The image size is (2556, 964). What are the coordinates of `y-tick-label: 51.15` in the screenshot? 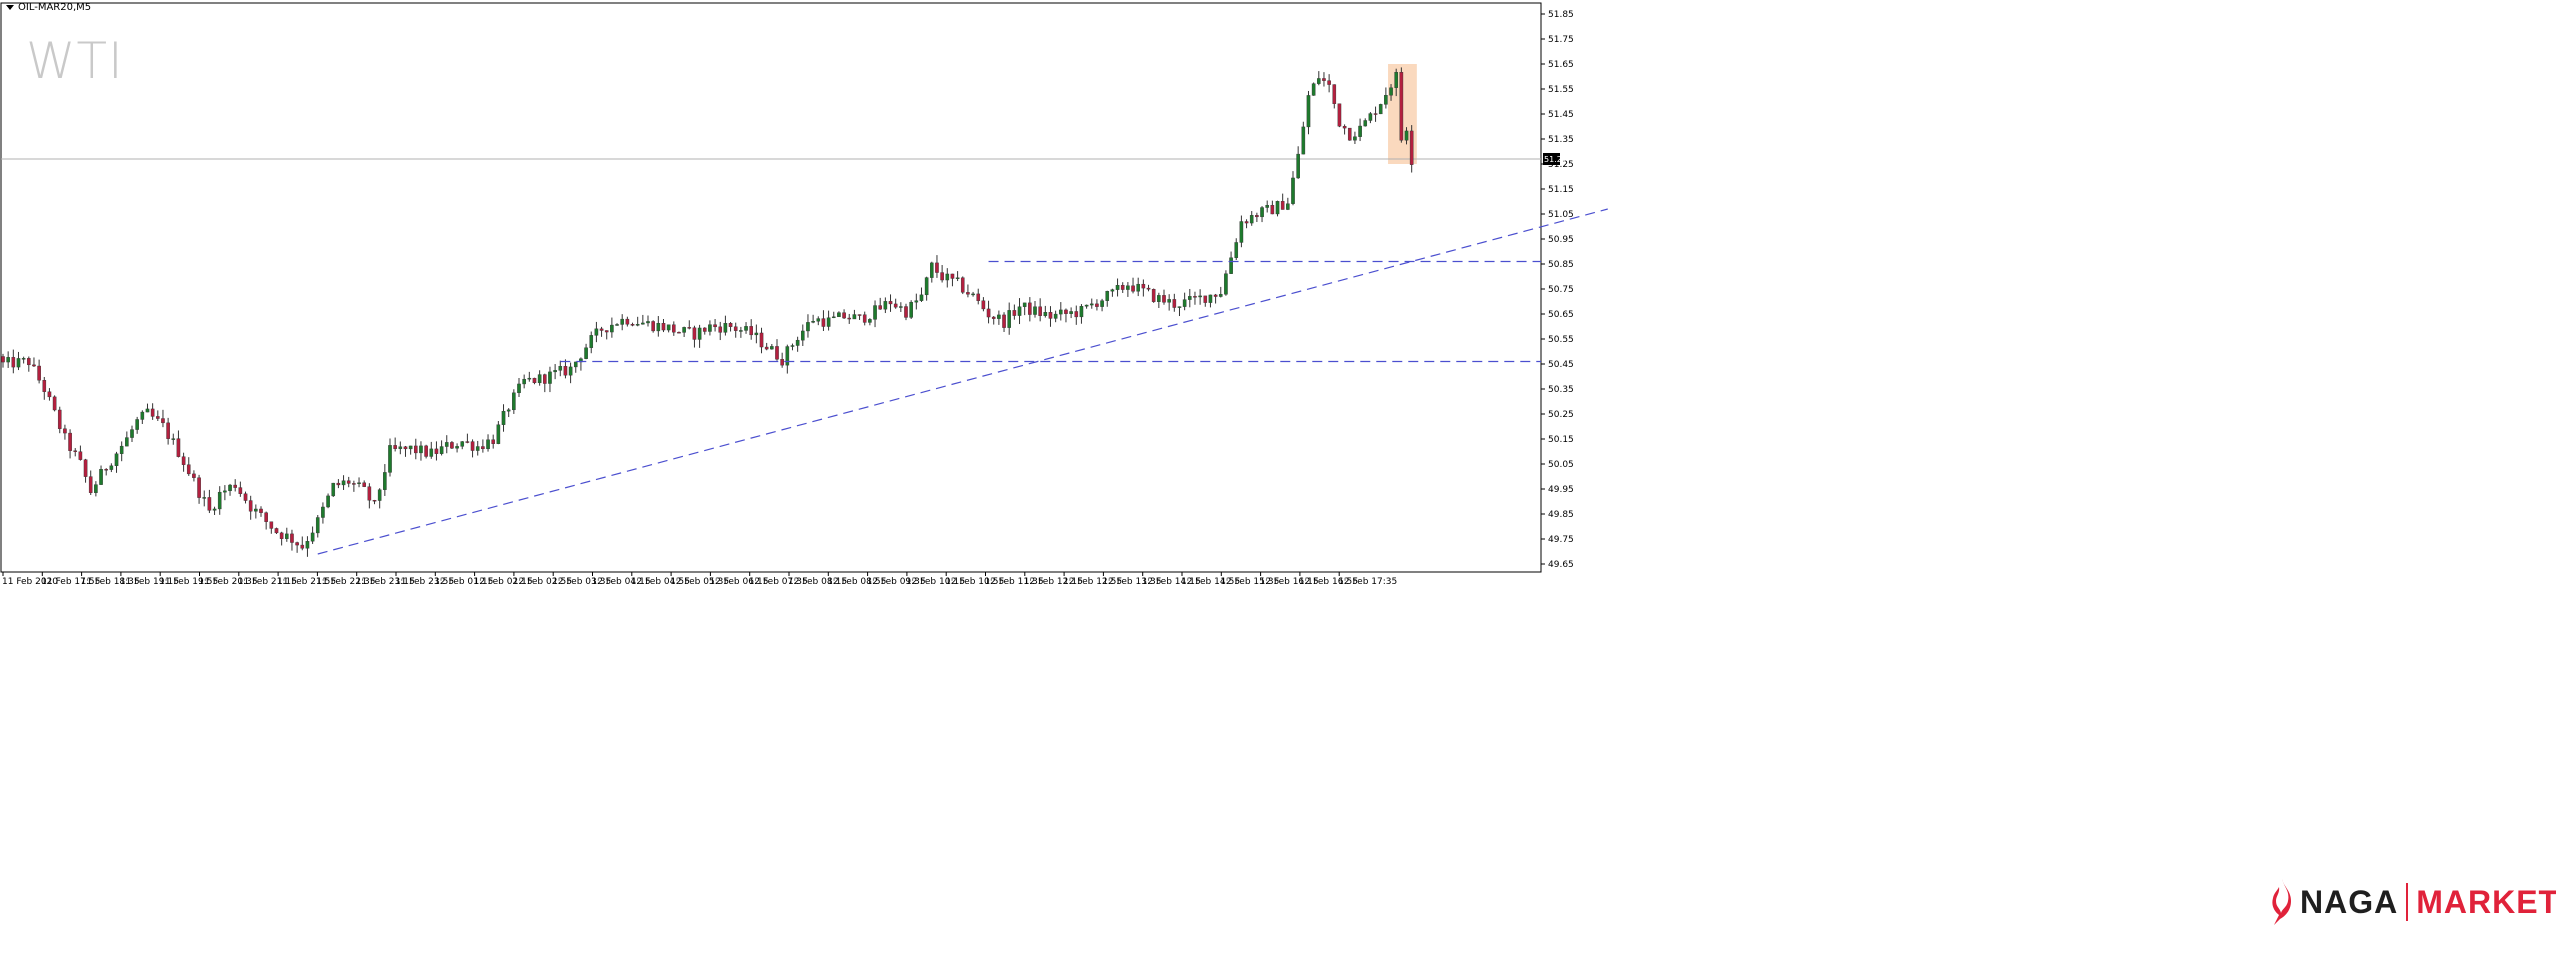 It's located at (1561, 190).